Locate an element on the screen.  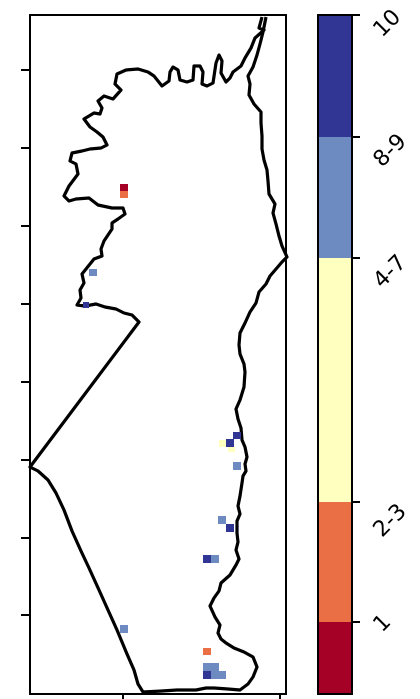
colorbar-label-2-3: 2-3 is located at coordinates (390, 520).